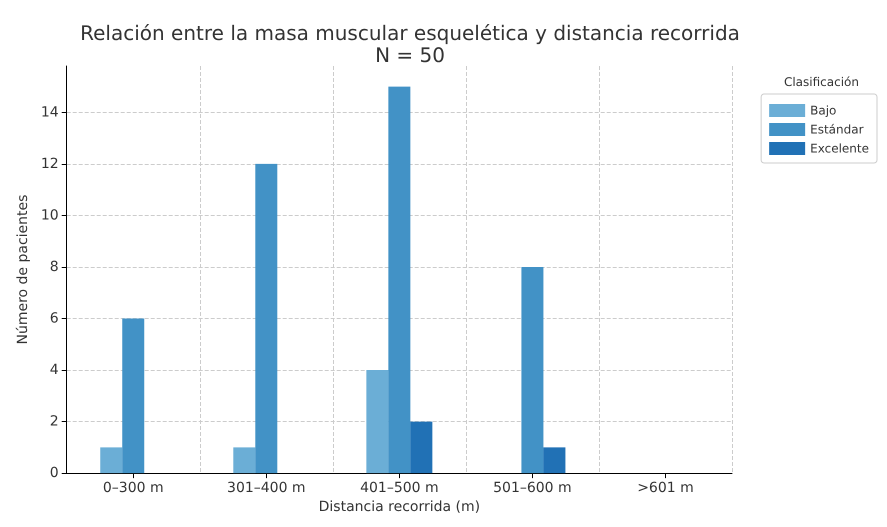 Image resolution: width=887 pixels, height=527 pixels. What do you see at coordinates (54, 422) in the screenshot?
I see `y-tick-label: 2` at bounding box center [54, 422].